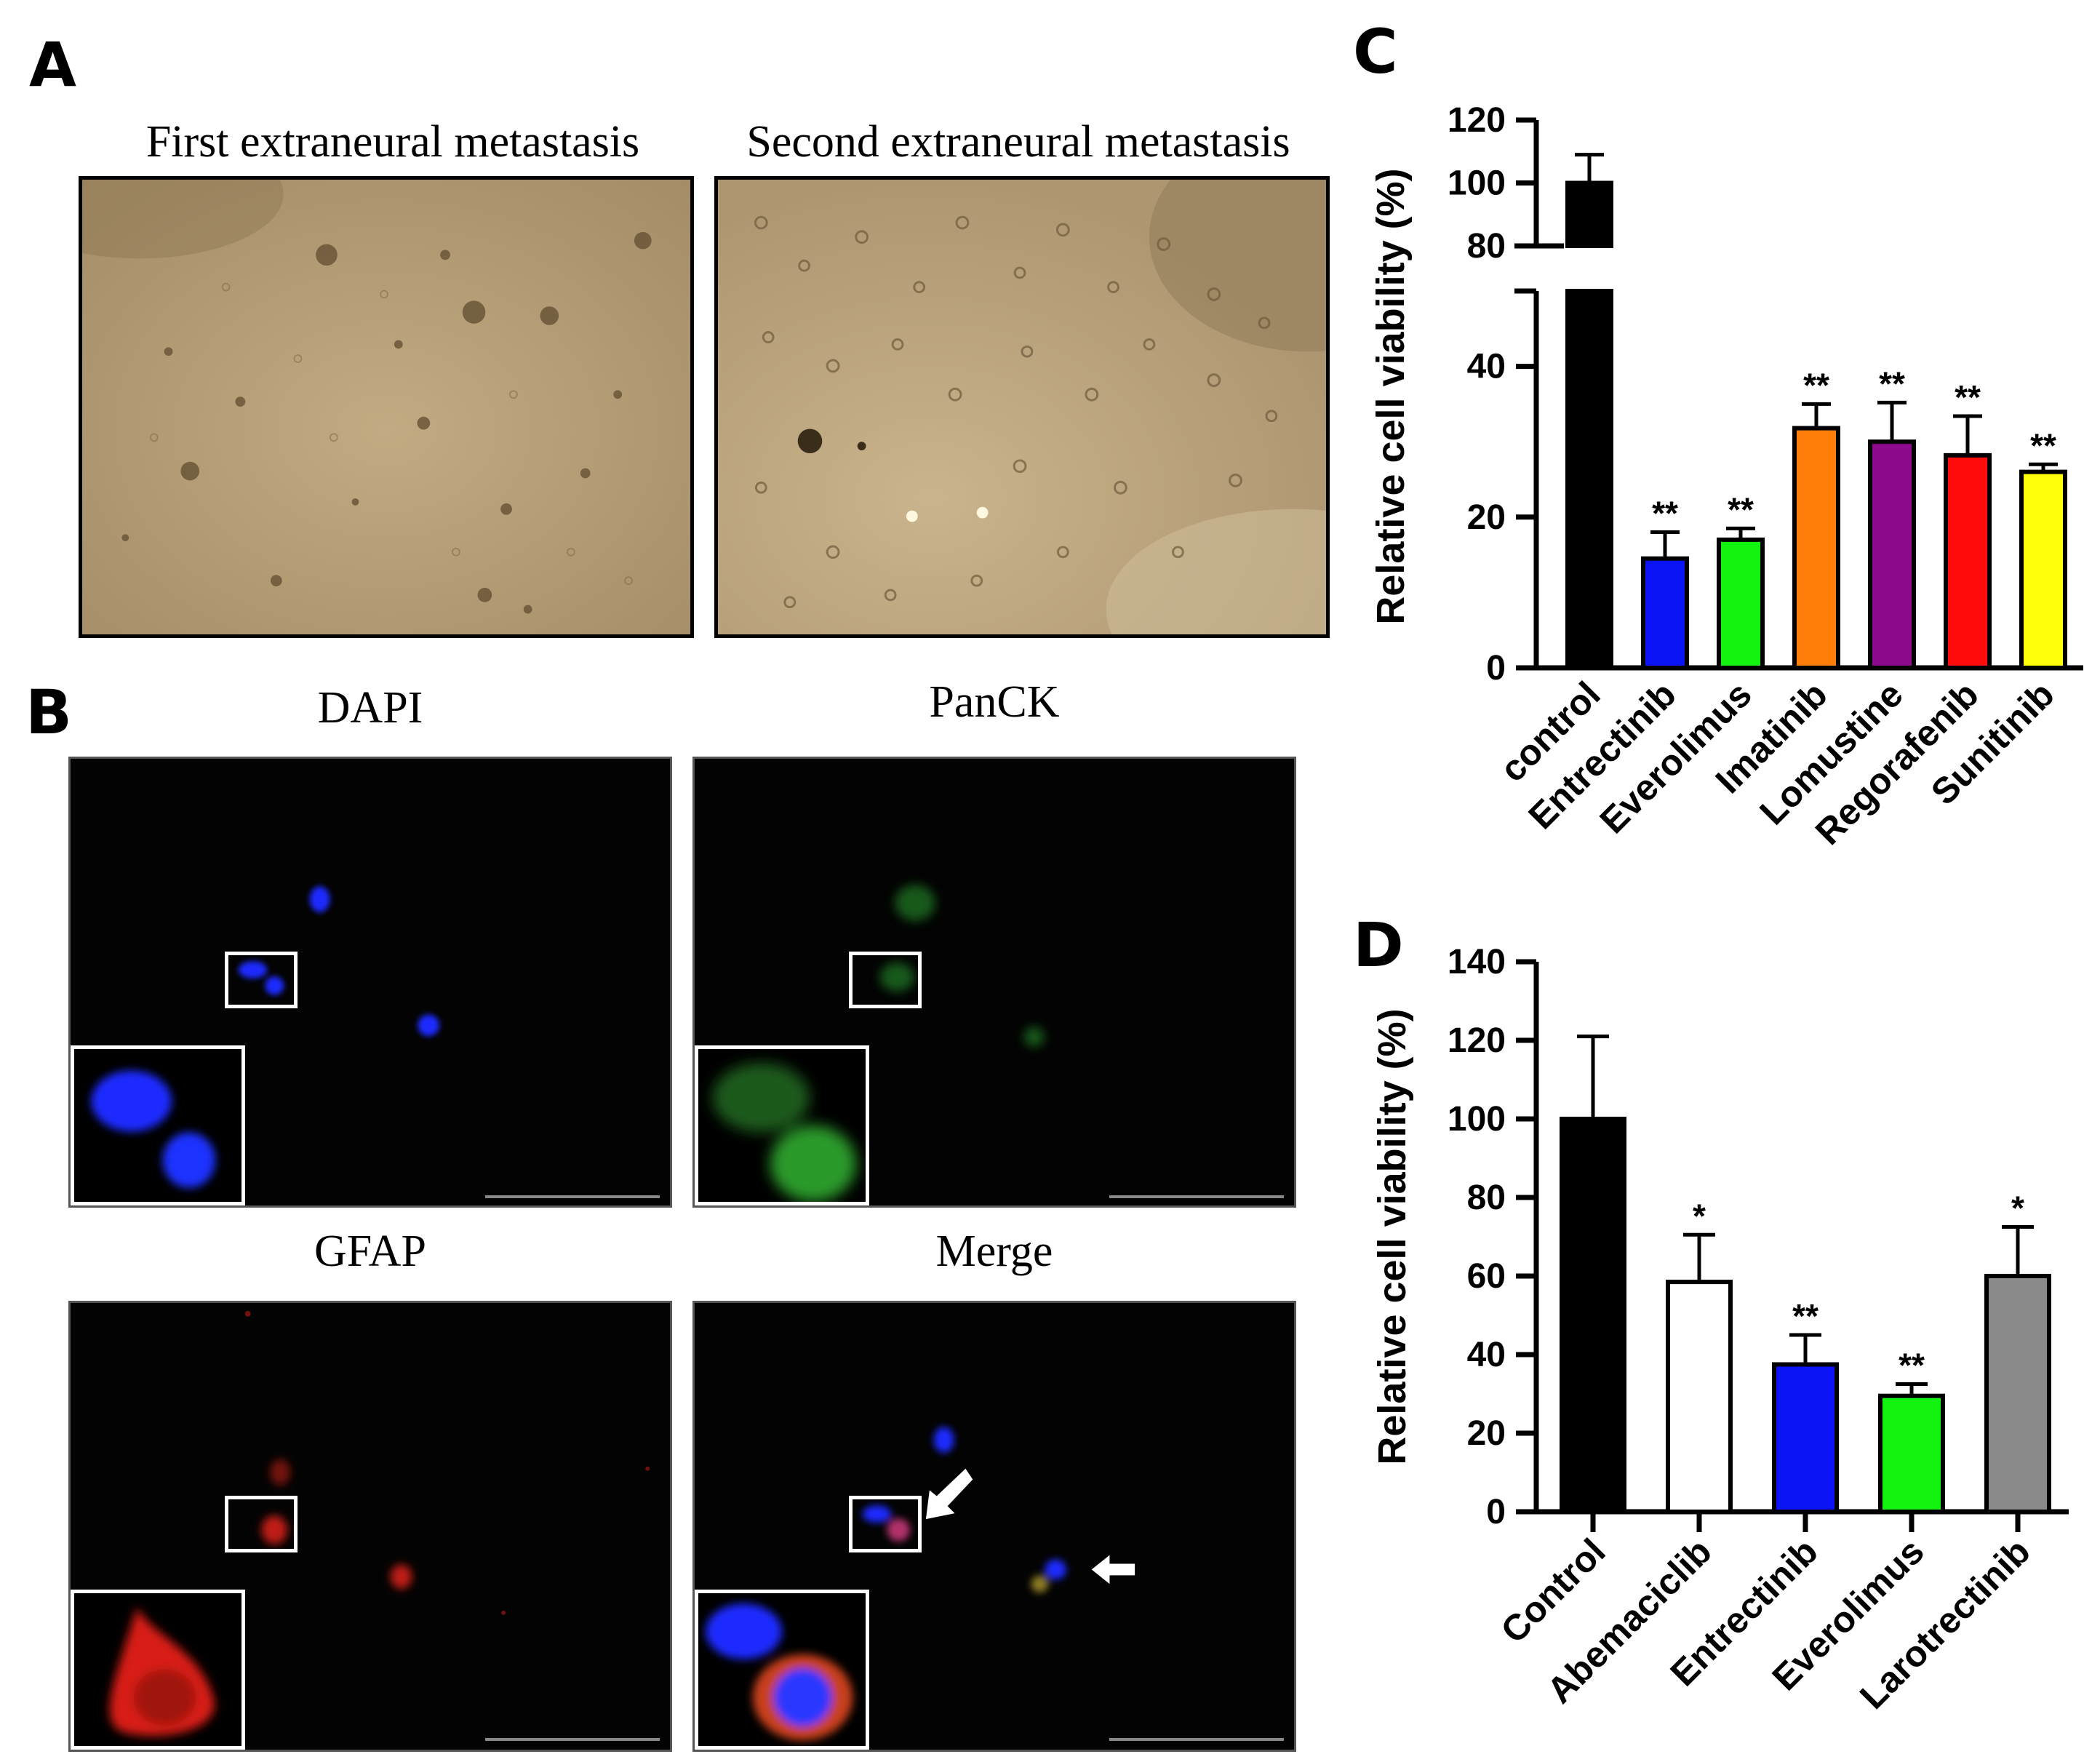 This screenshot has width=2100, height=1762. Describe the element at coordinates (1589, 479) in the screenshot. I see `bar-control-lower` at that location.